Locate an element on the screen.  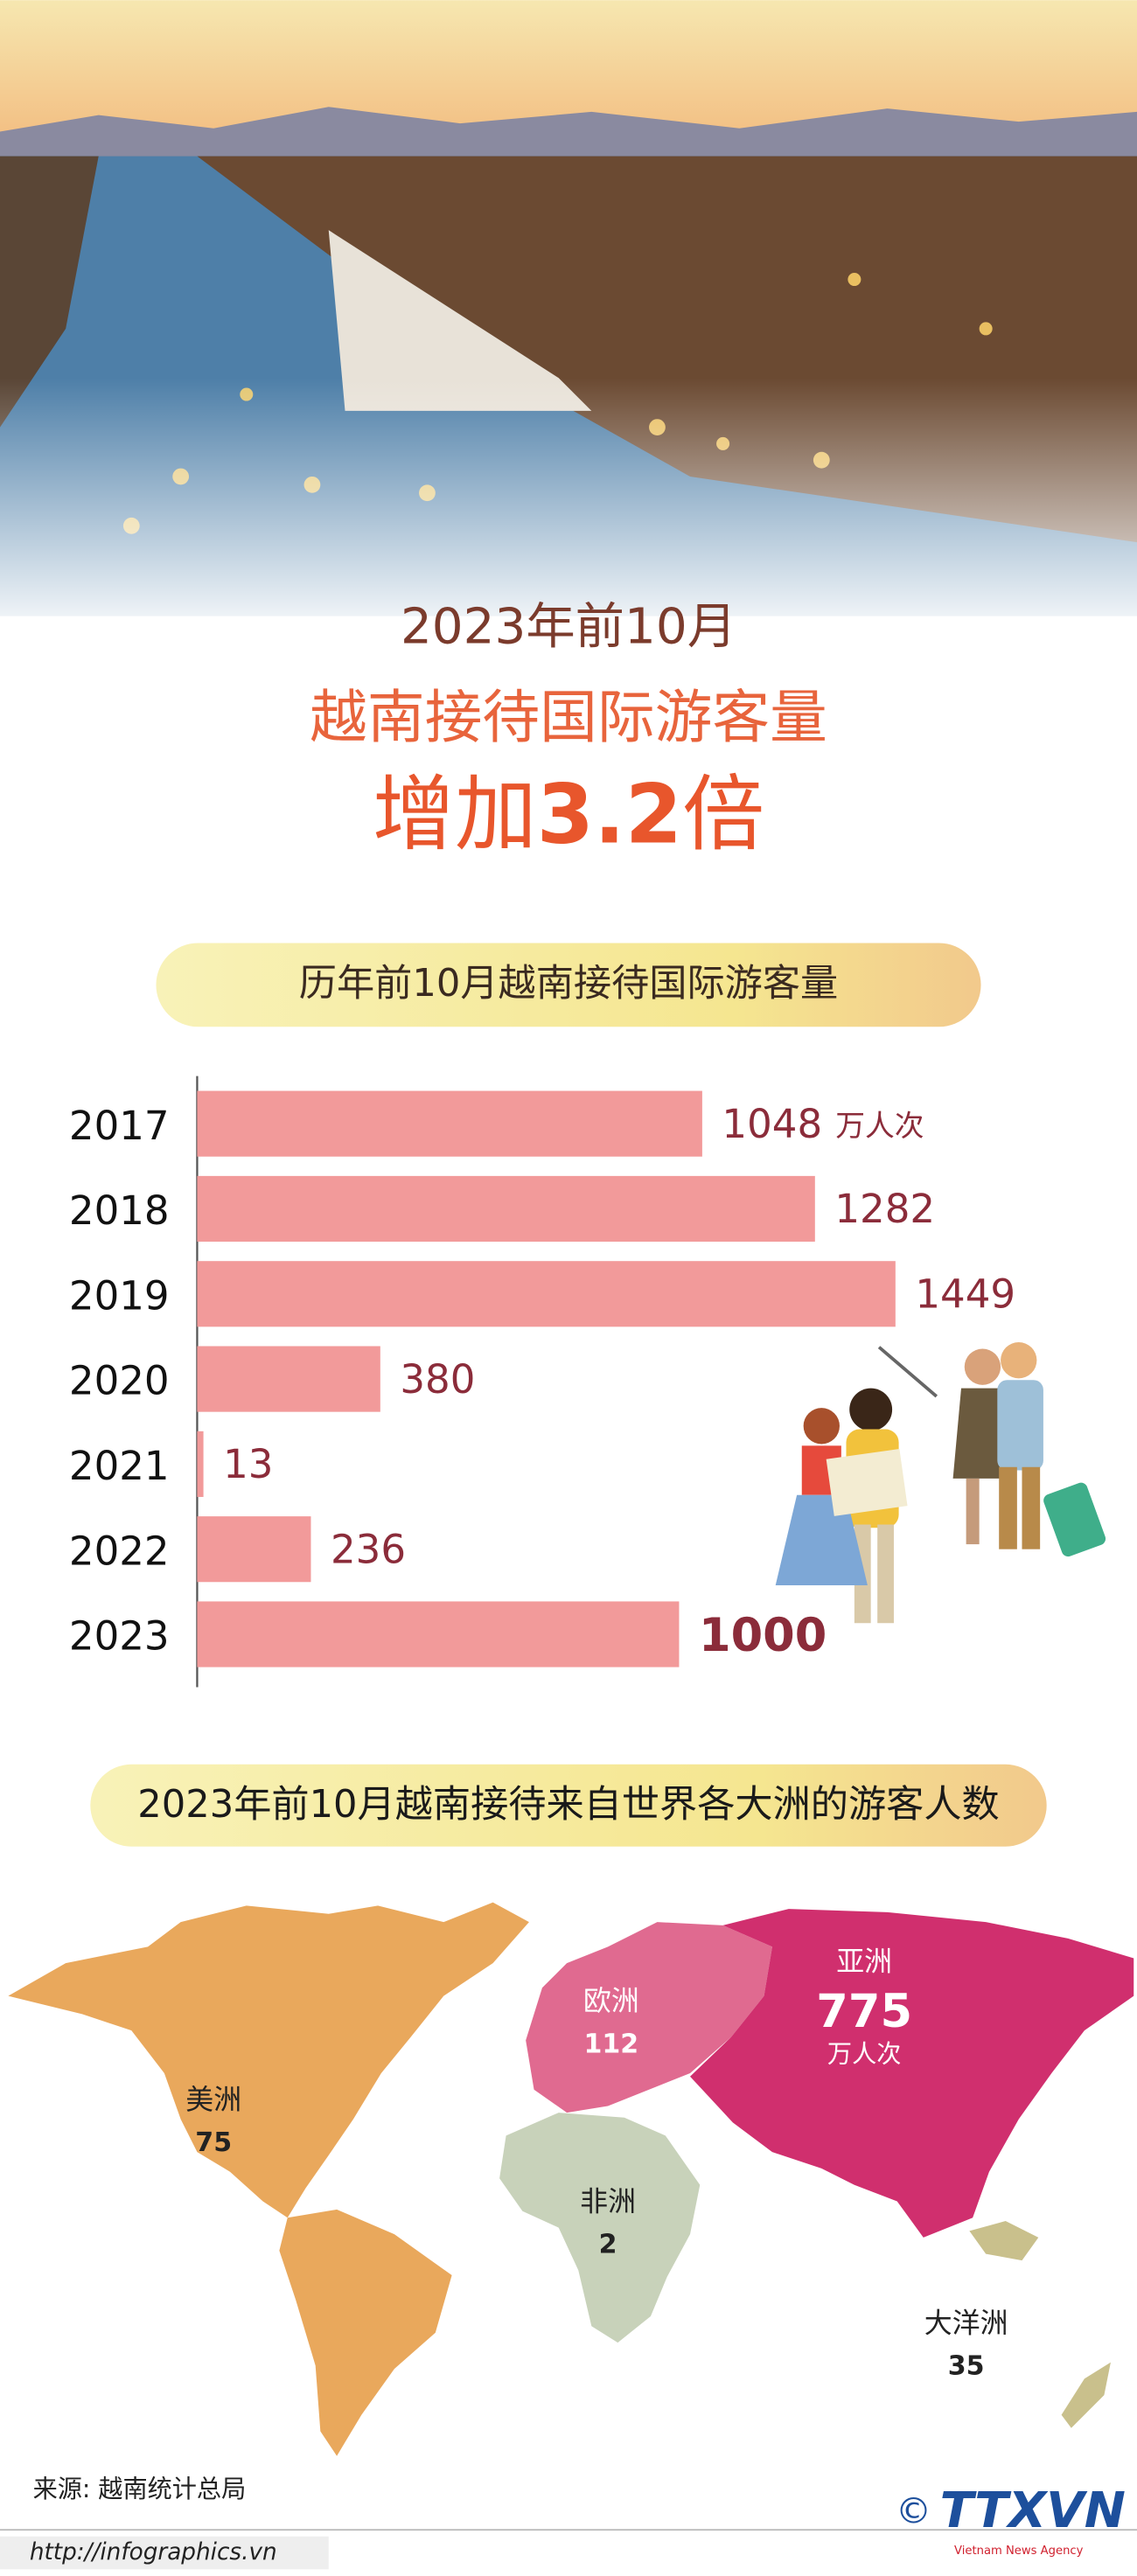
value-label: 380 is located at coordinates (437, 1379).